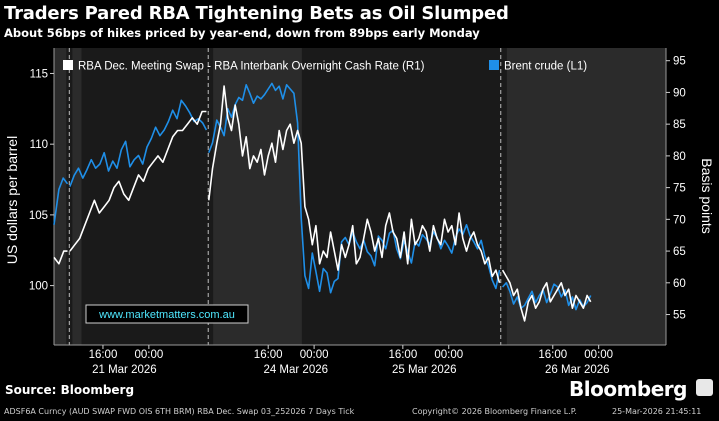  I want to click on right-tick-label: 75, so click(679, 189).